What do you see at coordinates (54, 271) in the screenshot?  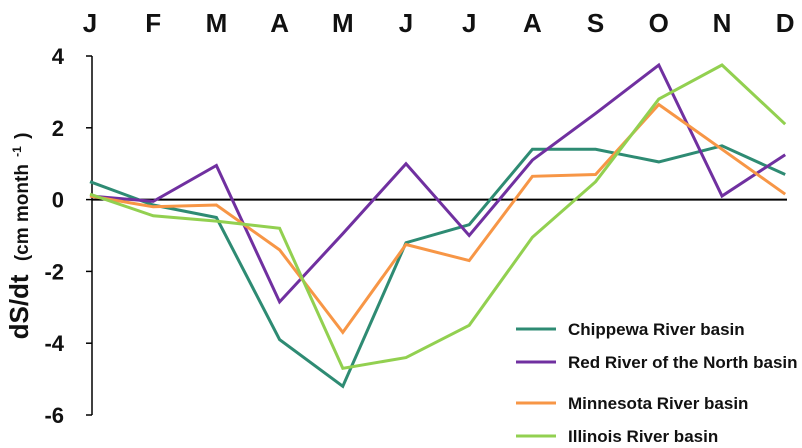 I see `y-tick-label: -2` at bounding box center [54, 271].